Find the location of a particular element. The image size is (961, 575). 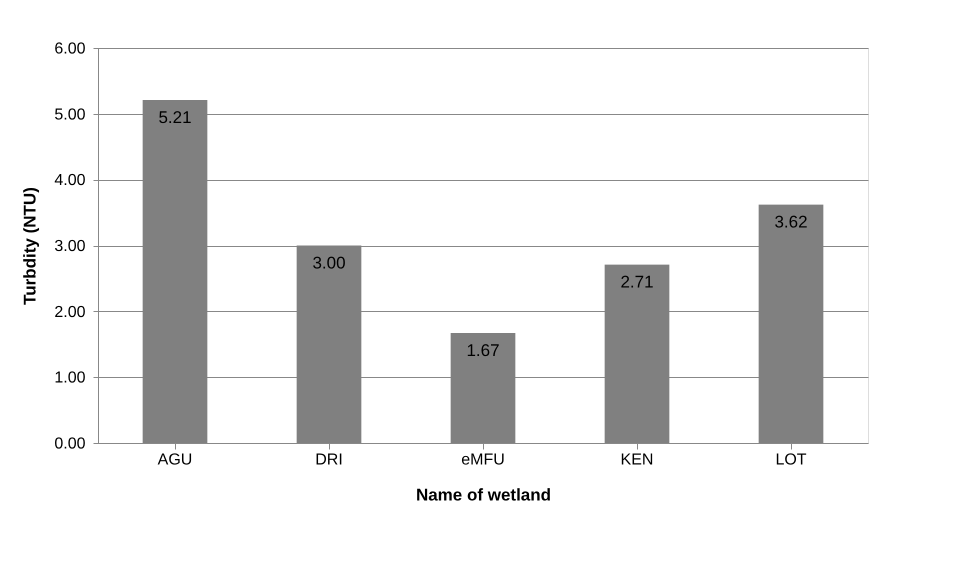

y-tick-label: 3.00 is located at coordinates (70, 246).